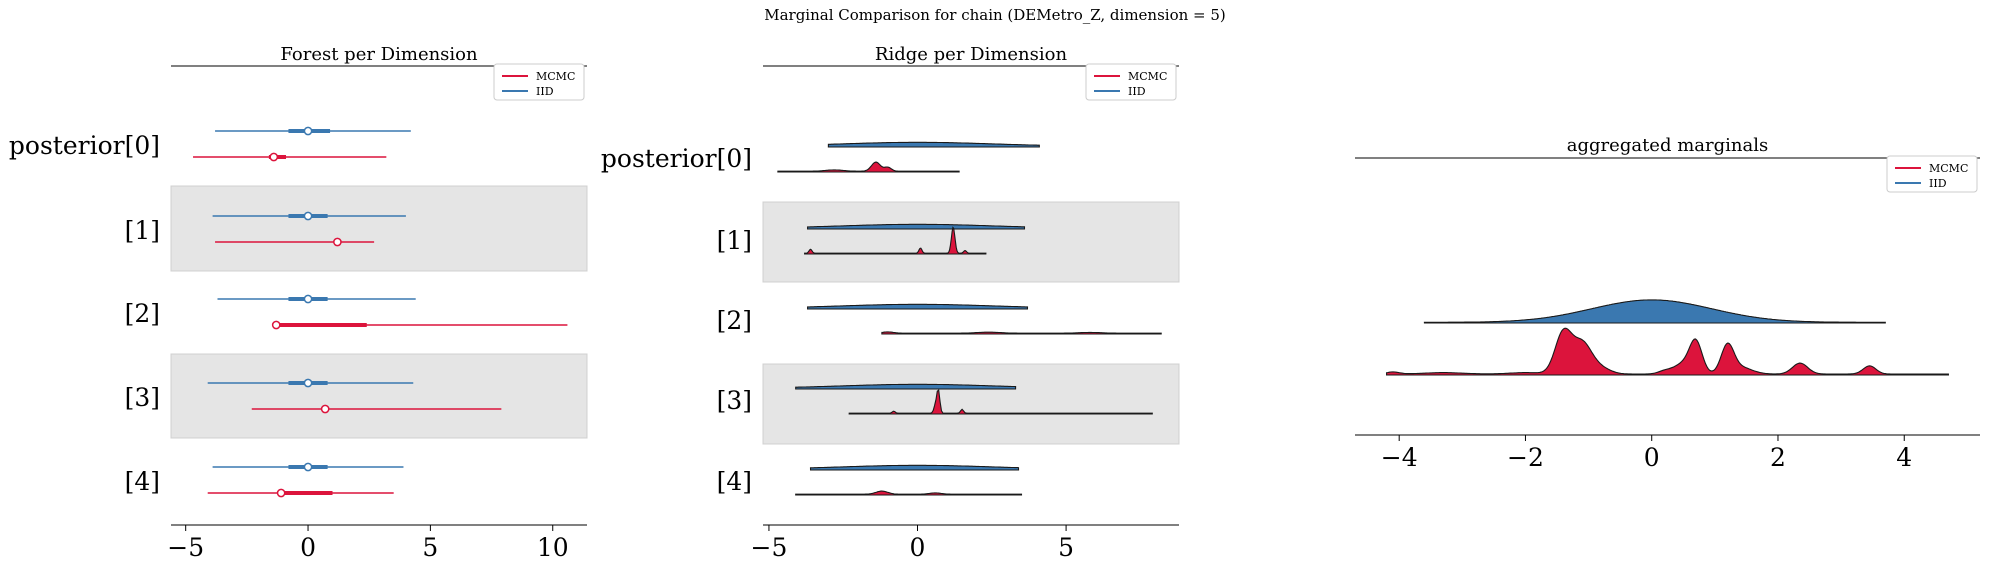  Describe the element at coordinates (1667, 145) in the screenshot. I see `panel-title: aggregated marginals` at that location.